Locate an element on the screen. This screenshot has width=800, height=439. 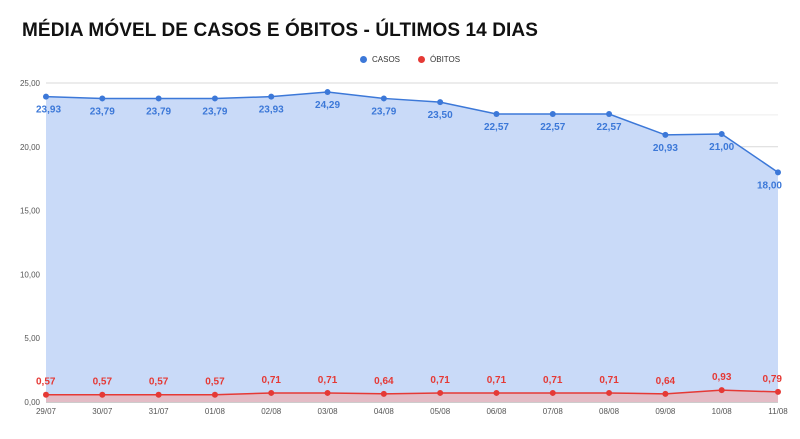
y-tick-label: 20,00 is located at coordinates (30, 147).